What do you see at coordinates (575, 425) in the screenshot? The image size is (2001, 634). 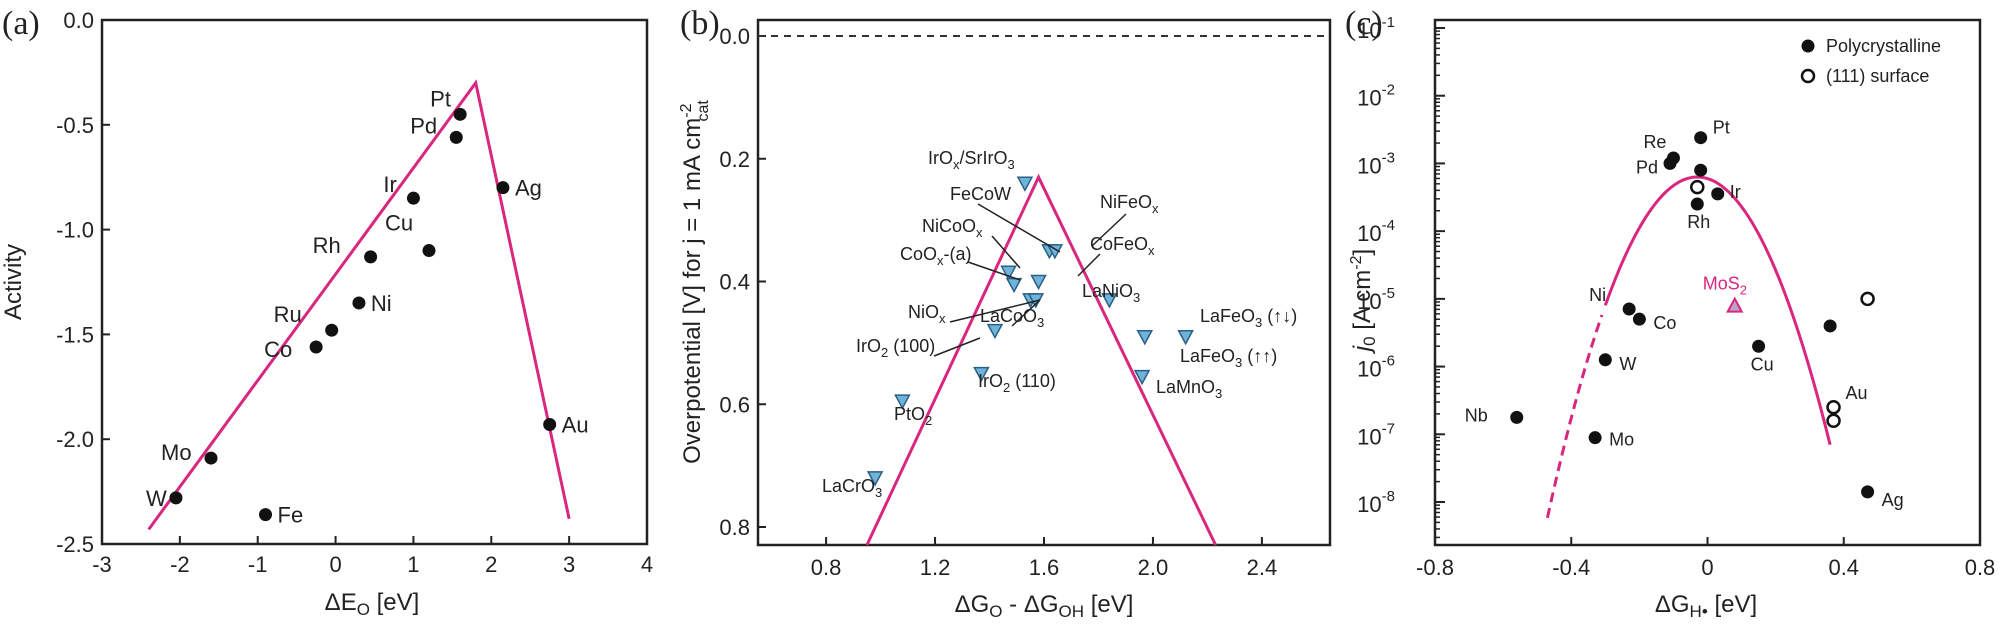 I see `panel-a-point-label: Au` at bounding box center [575, 425].